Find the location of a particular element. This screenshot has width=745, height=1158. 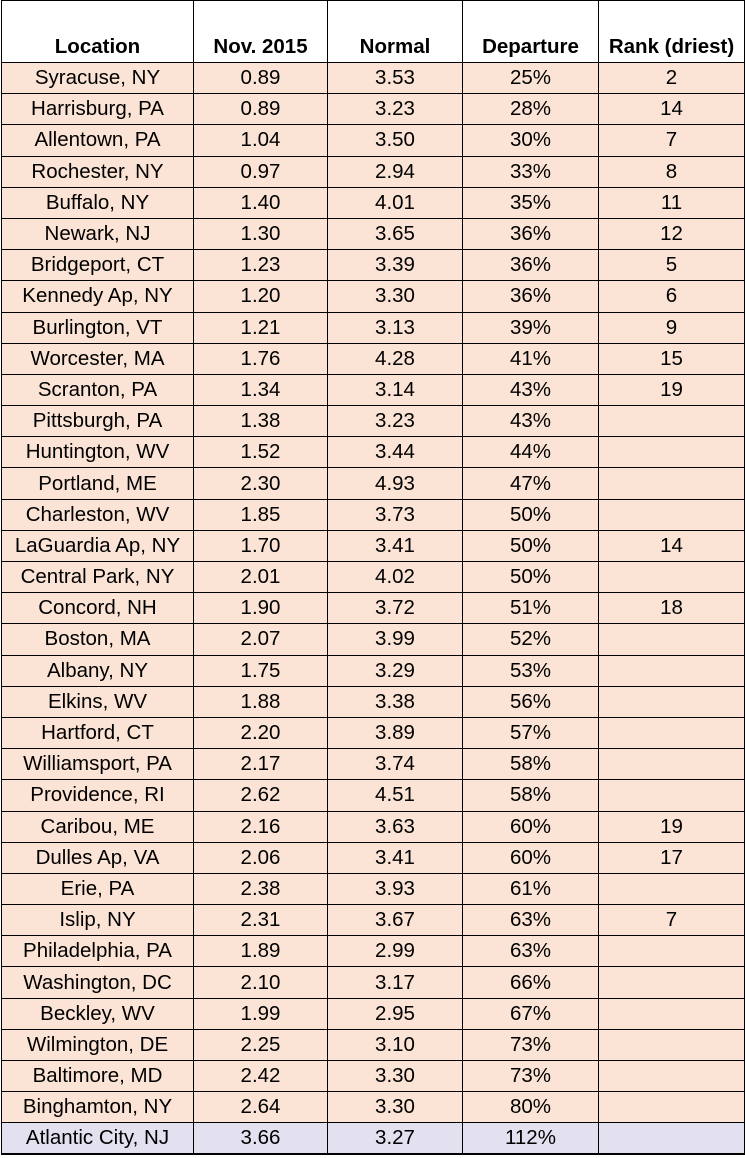

cell-departure: 73% is located at coordinates (530, 1045).